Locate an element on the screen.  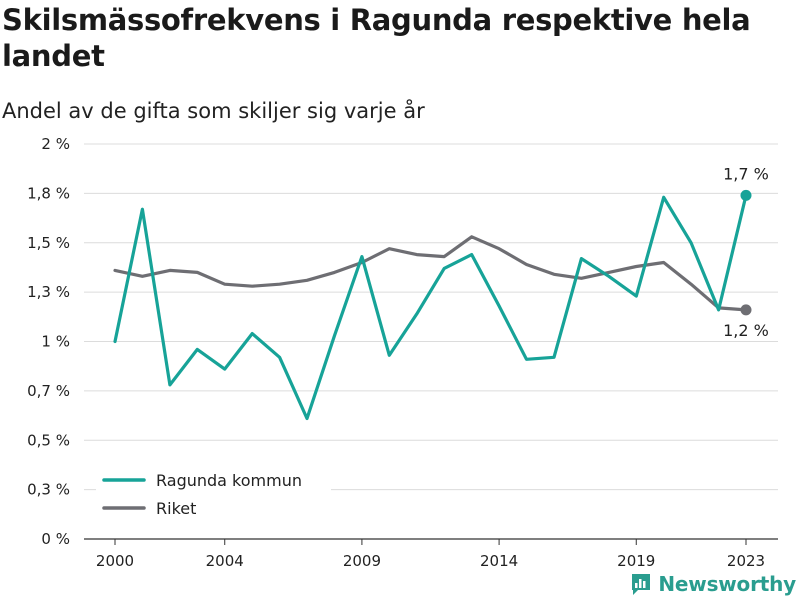
x-tick-label: 2009 is located at coordinates (362, 561).